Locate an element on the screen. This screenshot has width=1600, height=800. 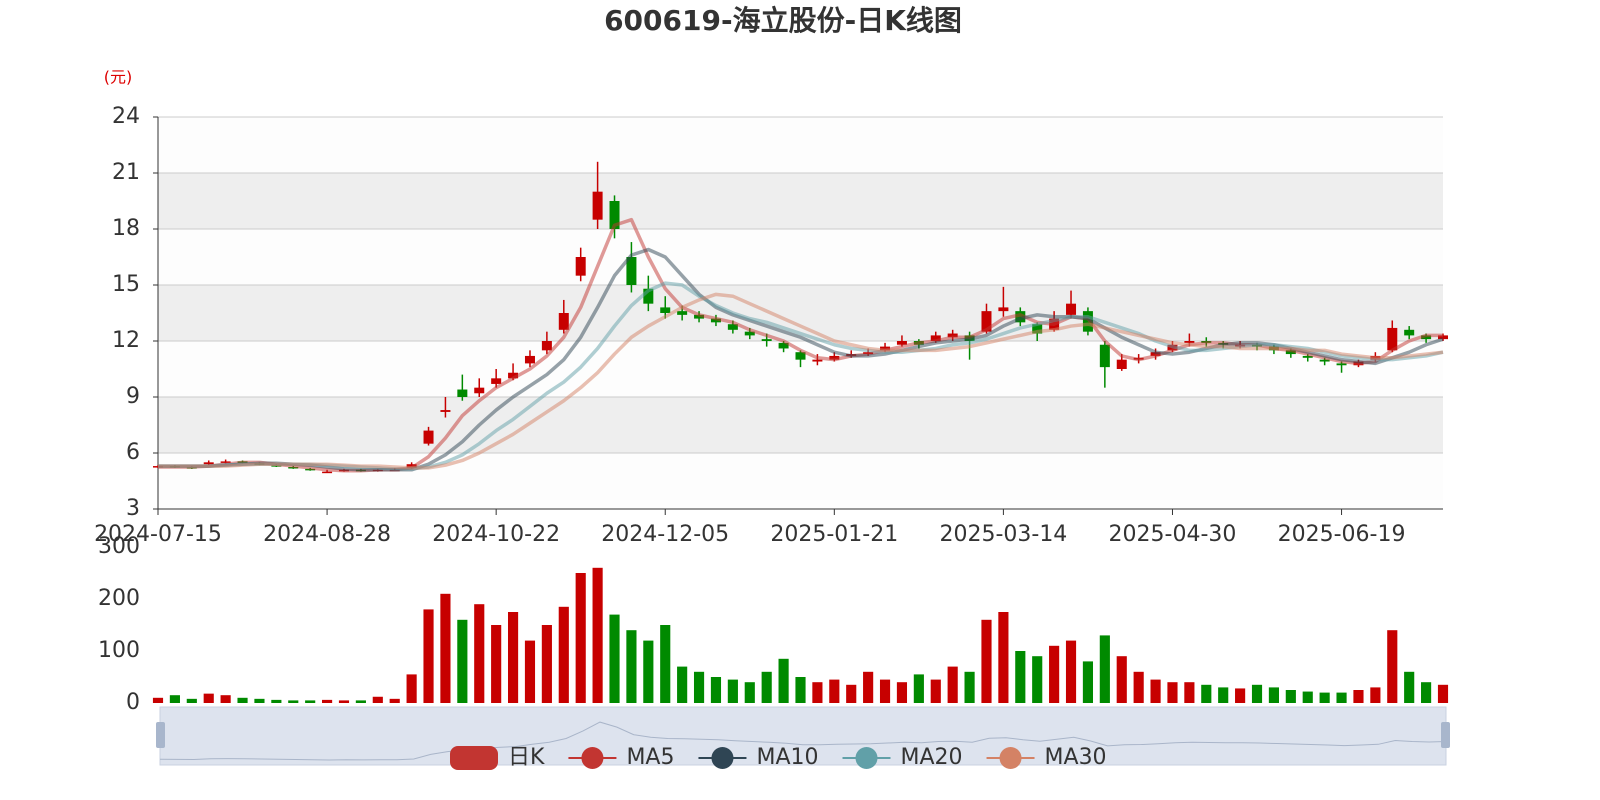
legend-item: MA20 is located at coordinates (902, 757).